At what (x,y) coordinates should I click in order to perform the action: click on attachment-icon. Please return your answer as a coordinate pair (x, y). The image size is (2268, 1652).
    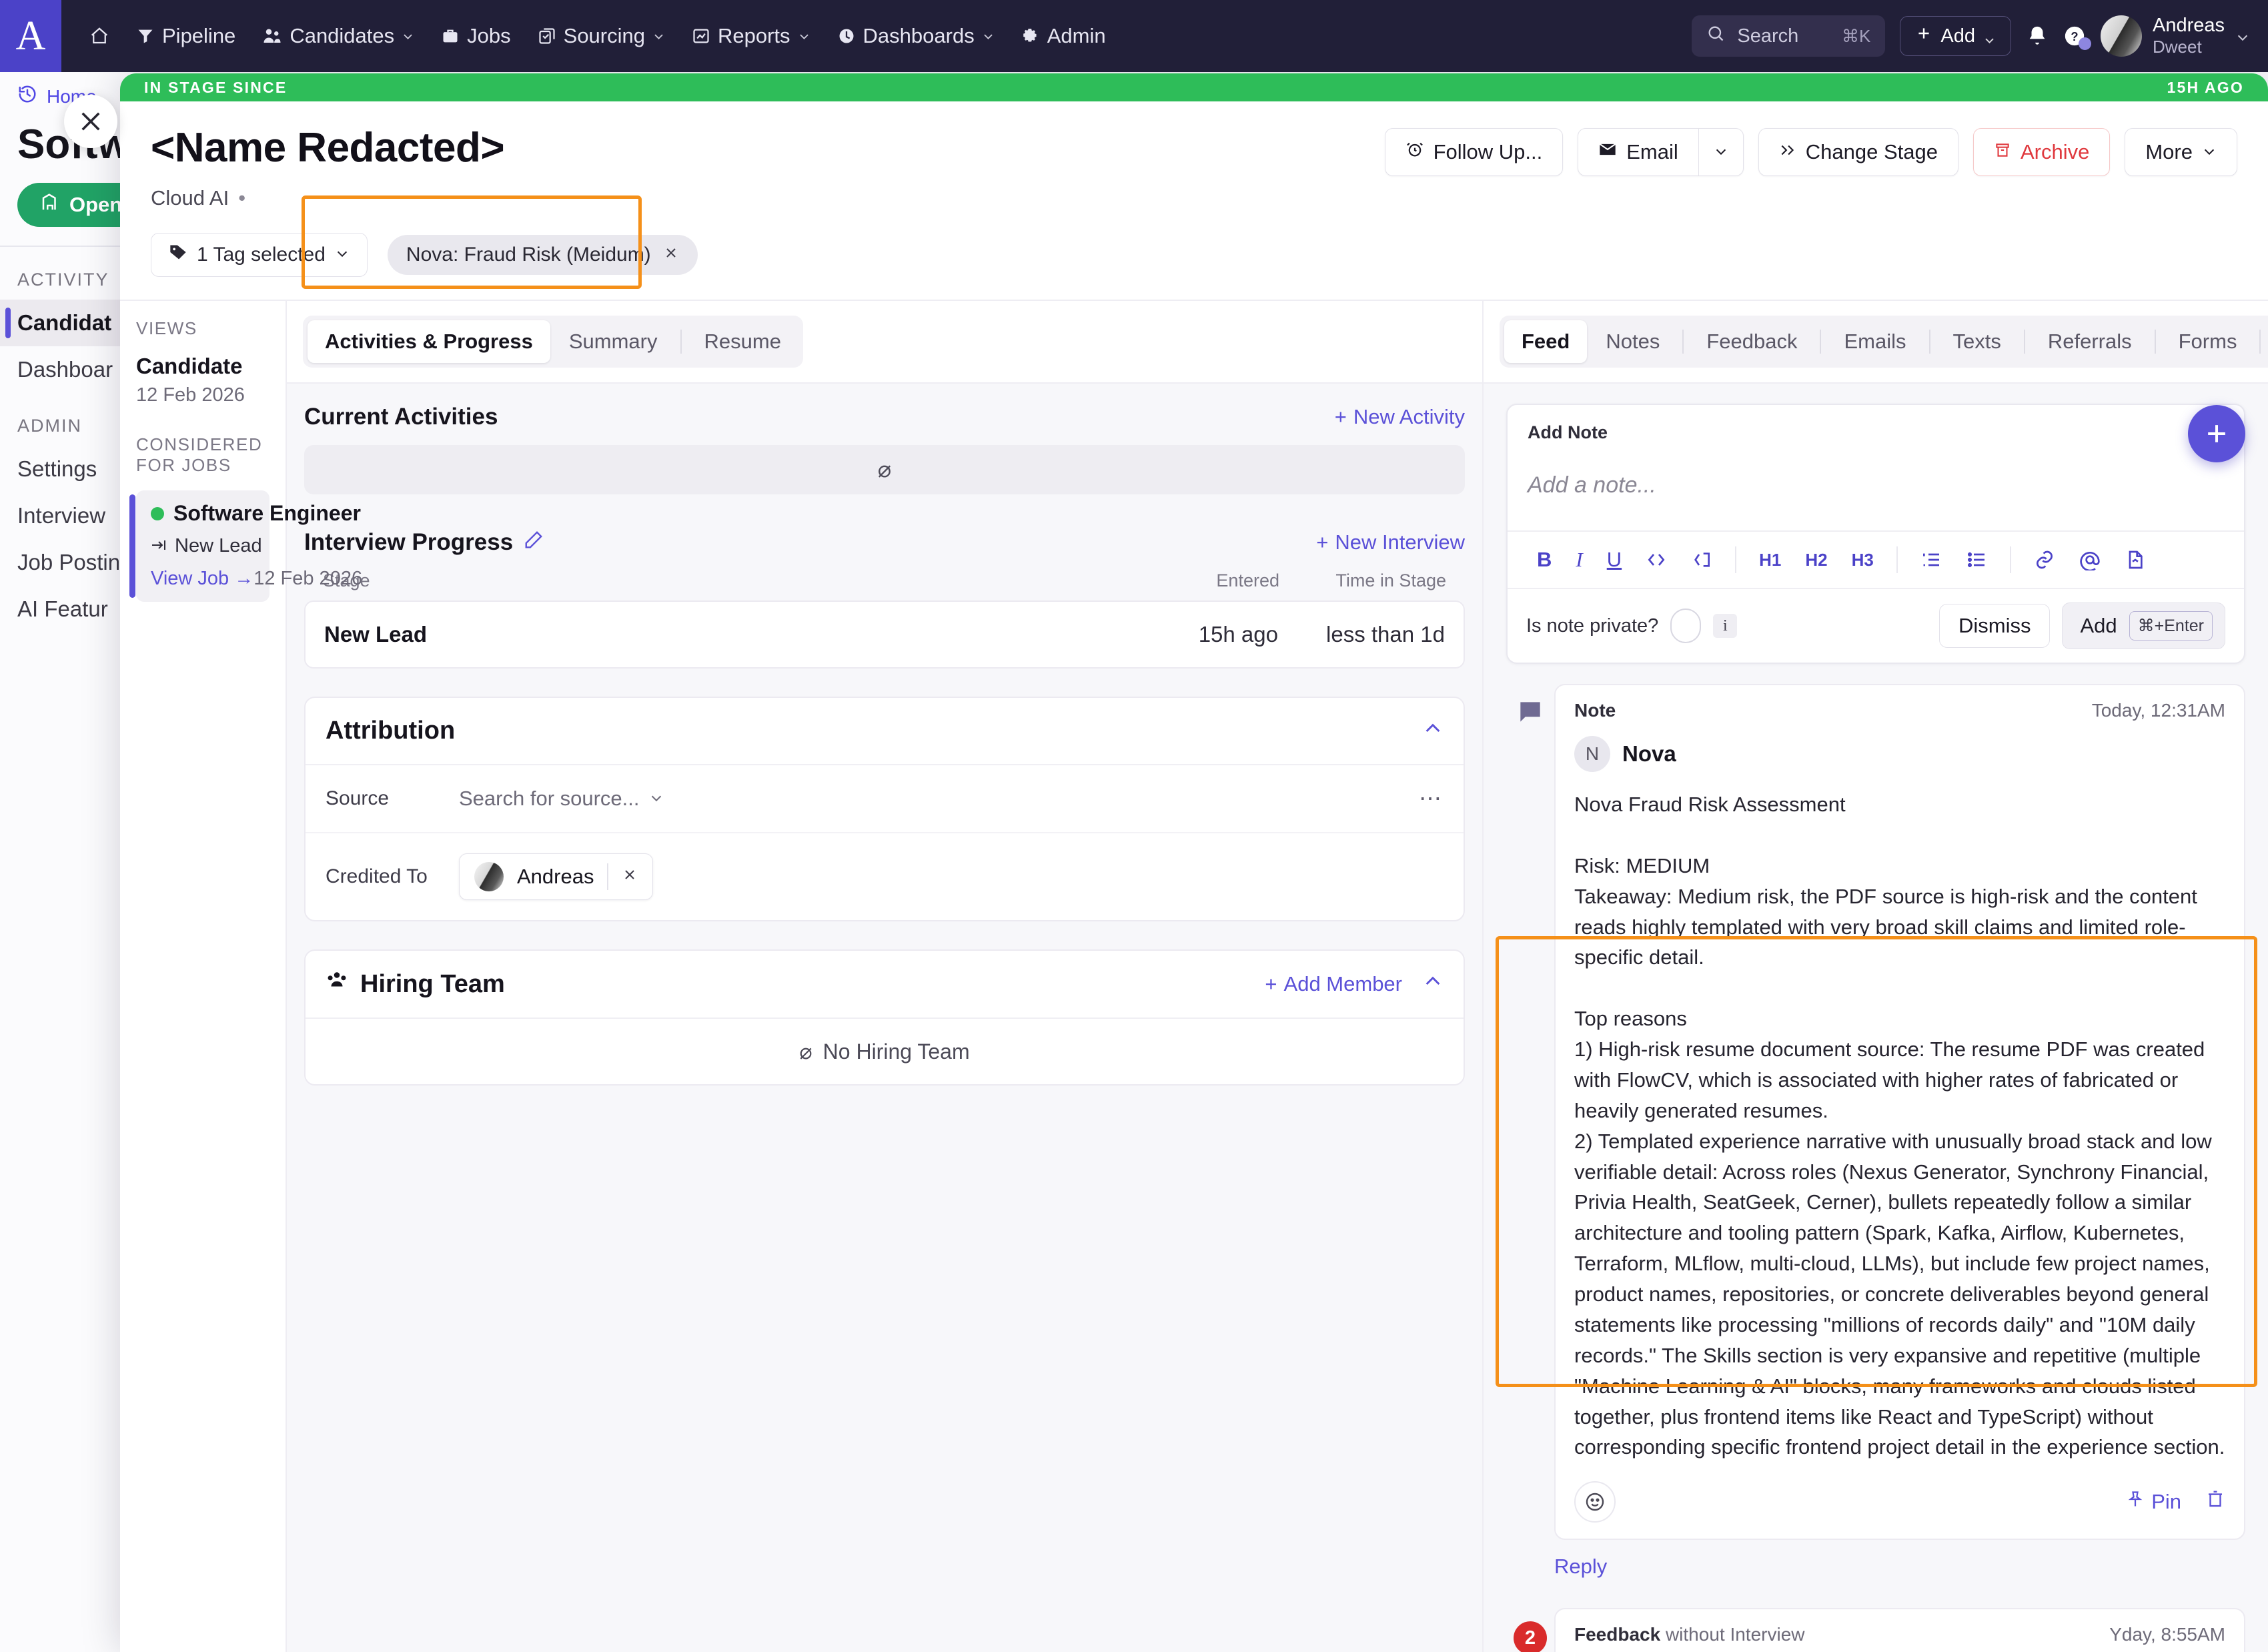
    Looking at the image, I should click on (2135, 560).